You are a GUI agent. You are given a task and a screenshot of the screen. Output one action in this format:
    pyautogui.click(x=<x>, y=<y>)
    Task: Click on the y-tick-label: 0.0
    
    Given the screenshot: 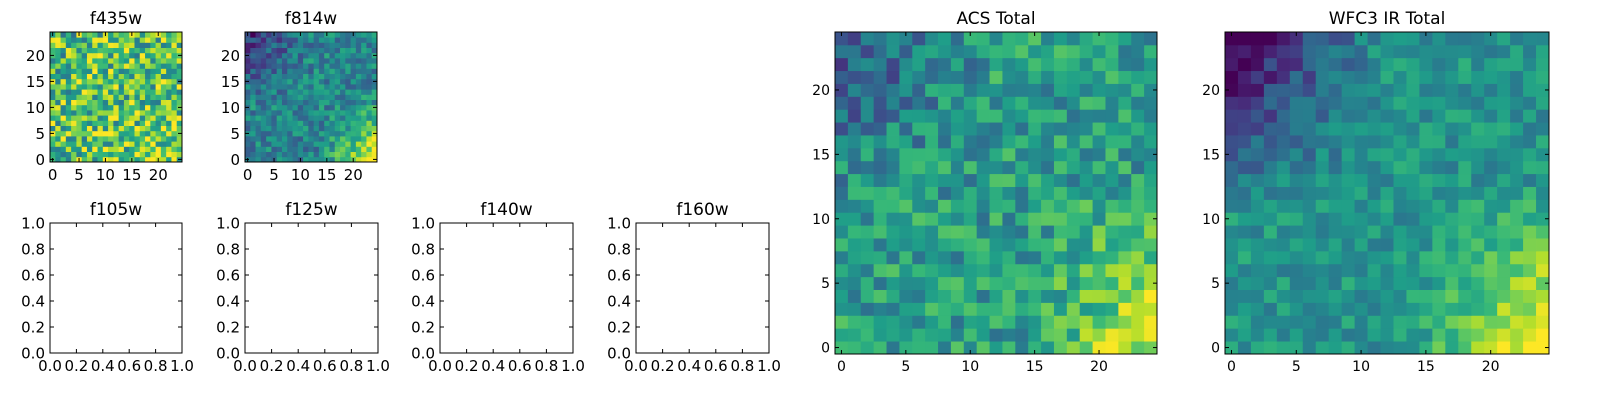 What is the action you would take?
    pyautogui.click(x=33, y=353)
    